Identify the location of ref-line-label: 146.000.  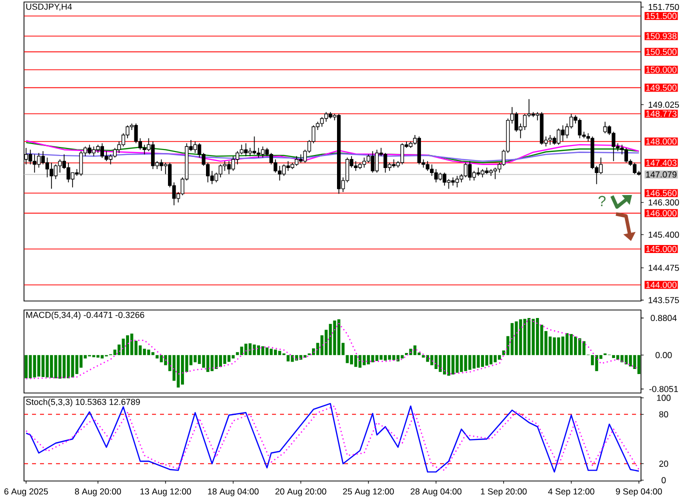
(661, 213).